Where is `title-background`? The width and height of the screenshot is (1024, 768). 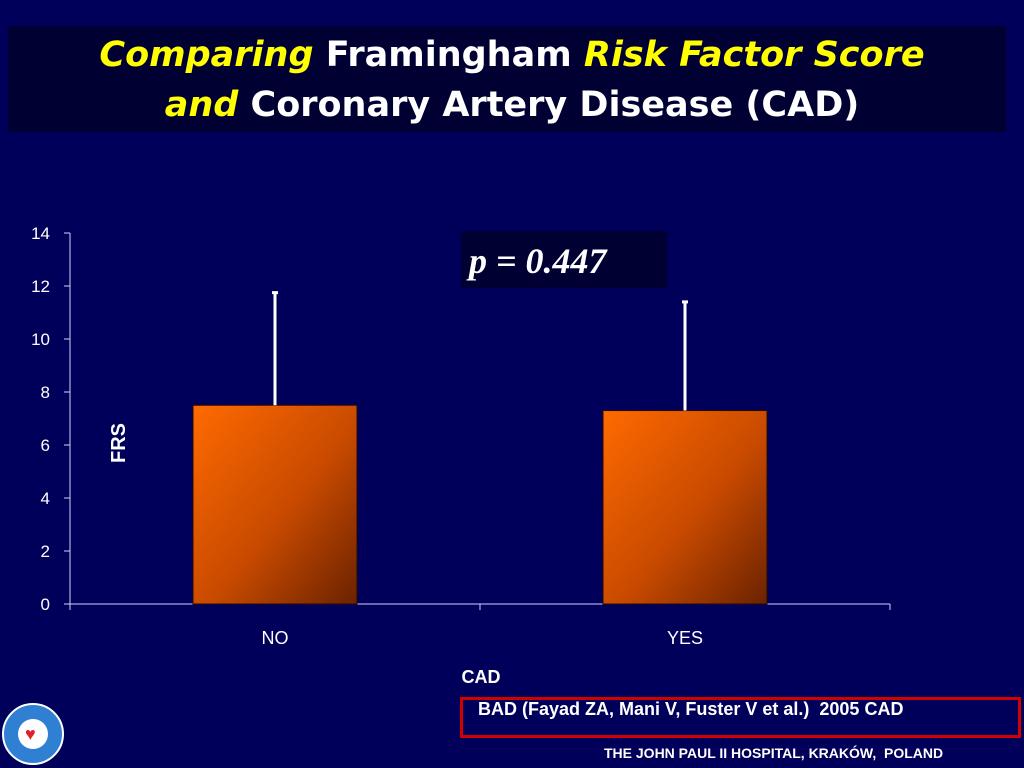
title-background is located at coordinates (507, 79).